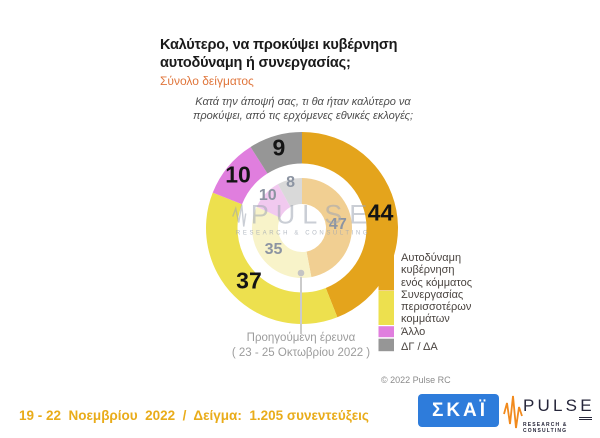  What do you see at coordinates (513, 412) in the screenshot?
I see `pulse-waveform-icon` at bounding box center [513, 412].